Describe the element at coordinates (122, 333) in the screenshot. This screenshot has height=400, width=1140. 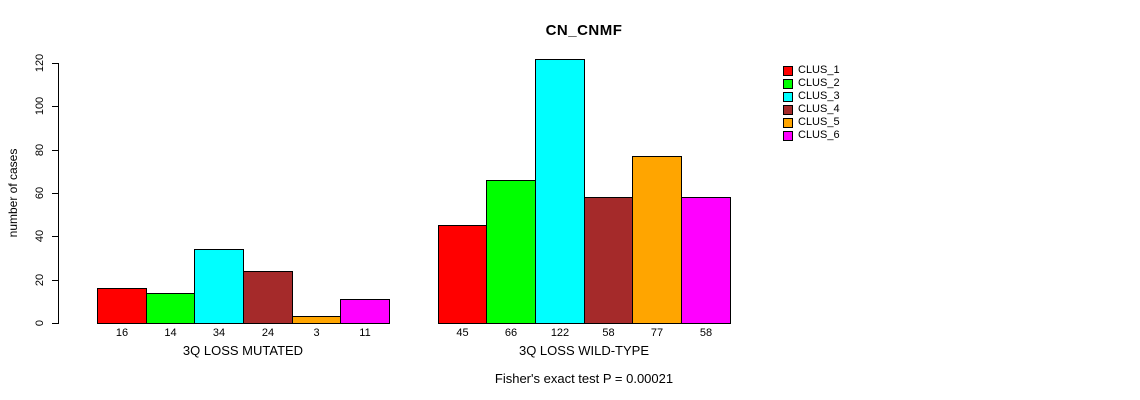
I see `bar-value-label: 16` at that location.